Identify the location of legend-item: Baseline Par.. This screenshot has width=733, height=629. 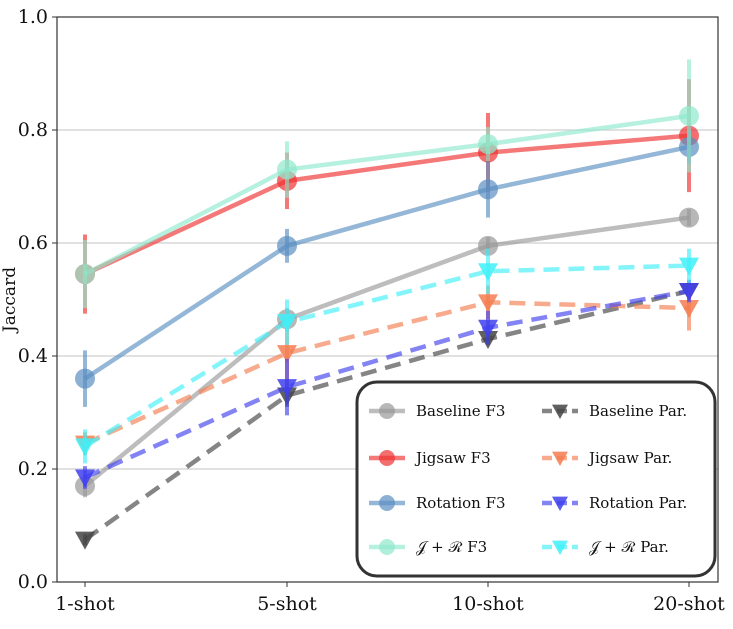
(614, 411).